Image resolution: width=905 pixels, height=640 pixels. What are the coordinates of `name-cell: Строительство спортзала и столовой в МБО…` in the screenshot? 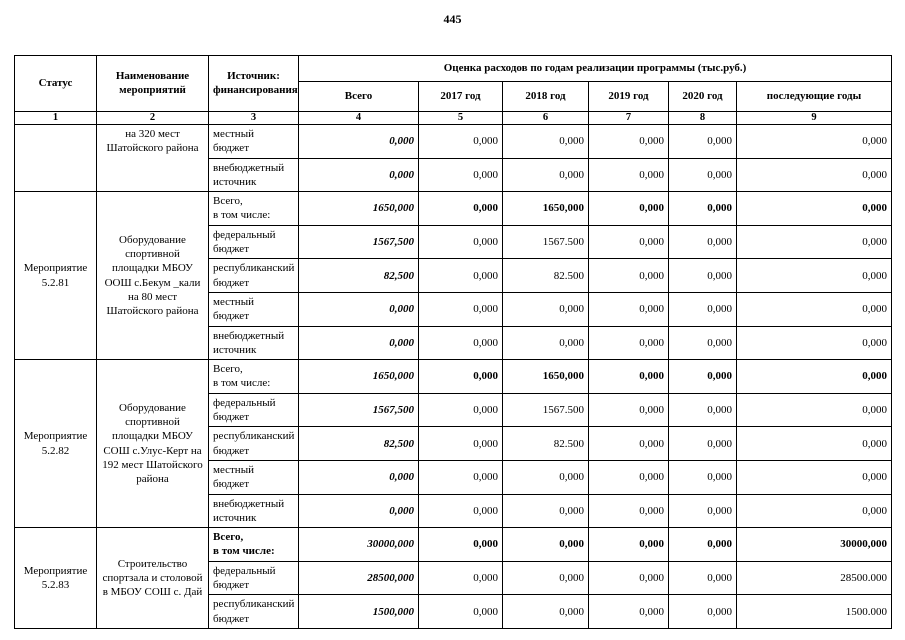 It's located at (152, 578).